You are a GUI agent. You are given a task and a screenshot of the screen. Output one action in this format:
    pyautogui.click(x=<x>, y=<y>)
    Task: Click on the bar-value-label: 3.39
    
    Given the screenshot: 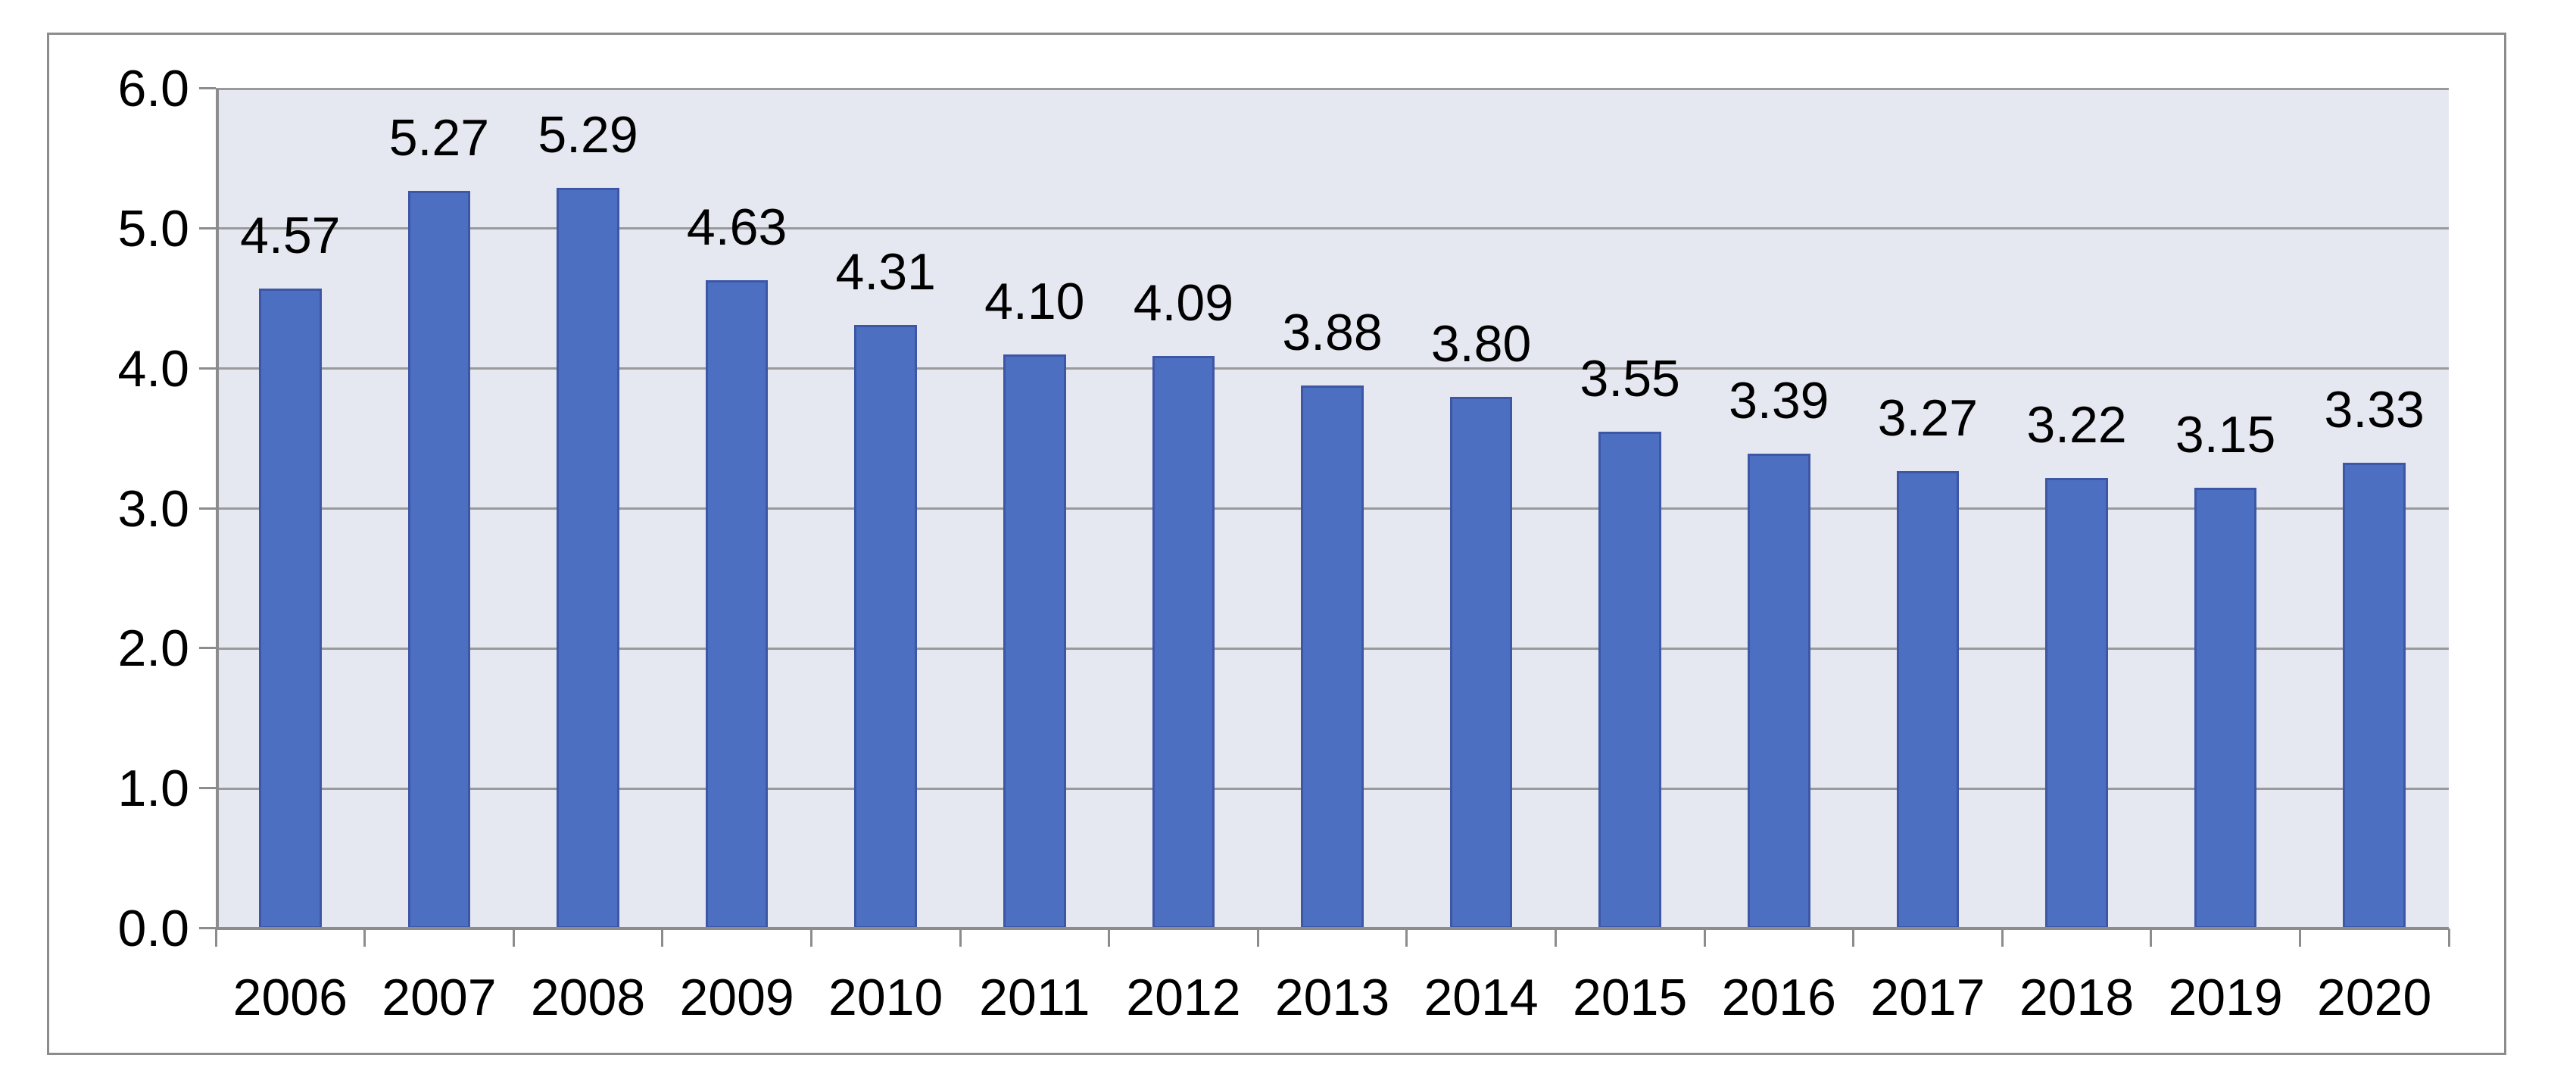 What is the action you would take?
    pyautogui.click(x=1779, y=401)
    